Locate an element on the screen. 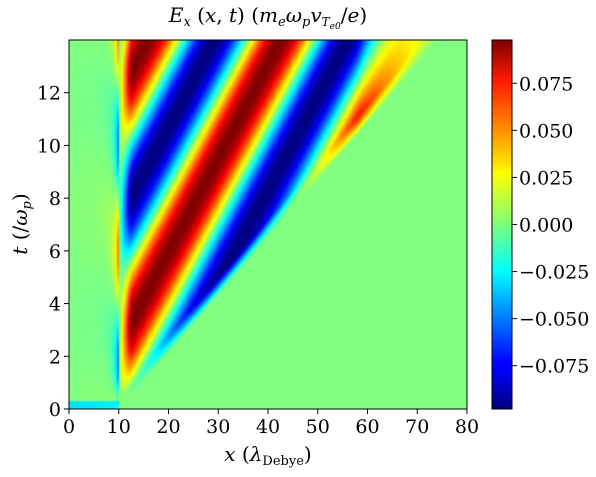 This screenshot has width=596, height=477. colorbar-tick-label: 0.000 is located at coordinates (546, 226).